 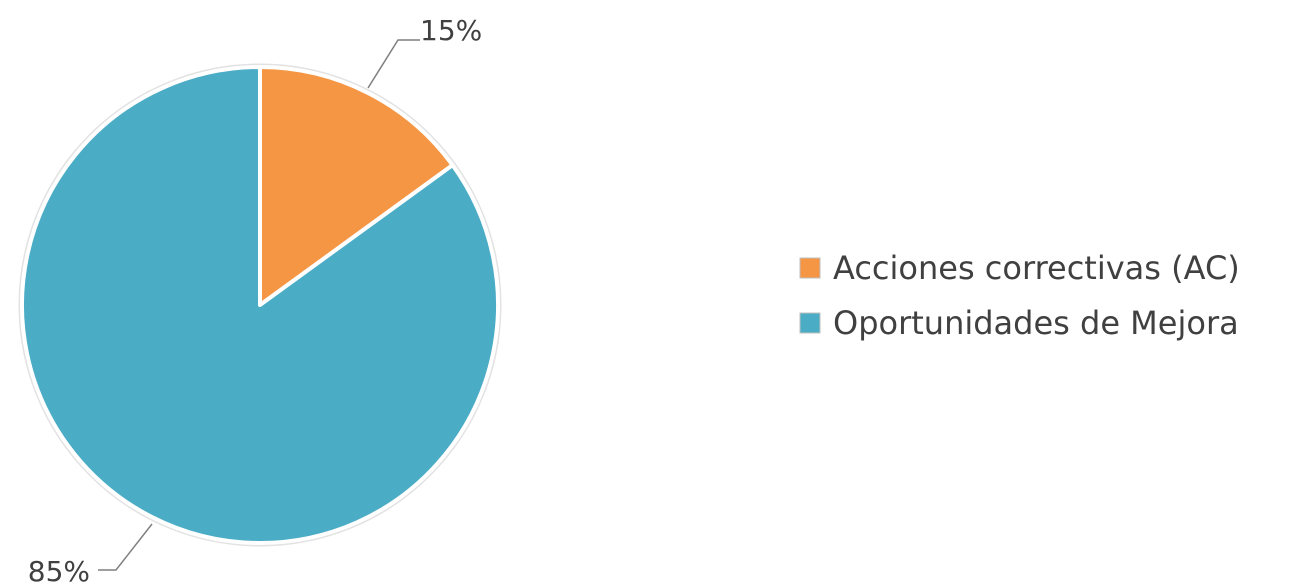 I want to click on legend-label-2: Oportunidades de Mejora, so click(x=1036, y=323).